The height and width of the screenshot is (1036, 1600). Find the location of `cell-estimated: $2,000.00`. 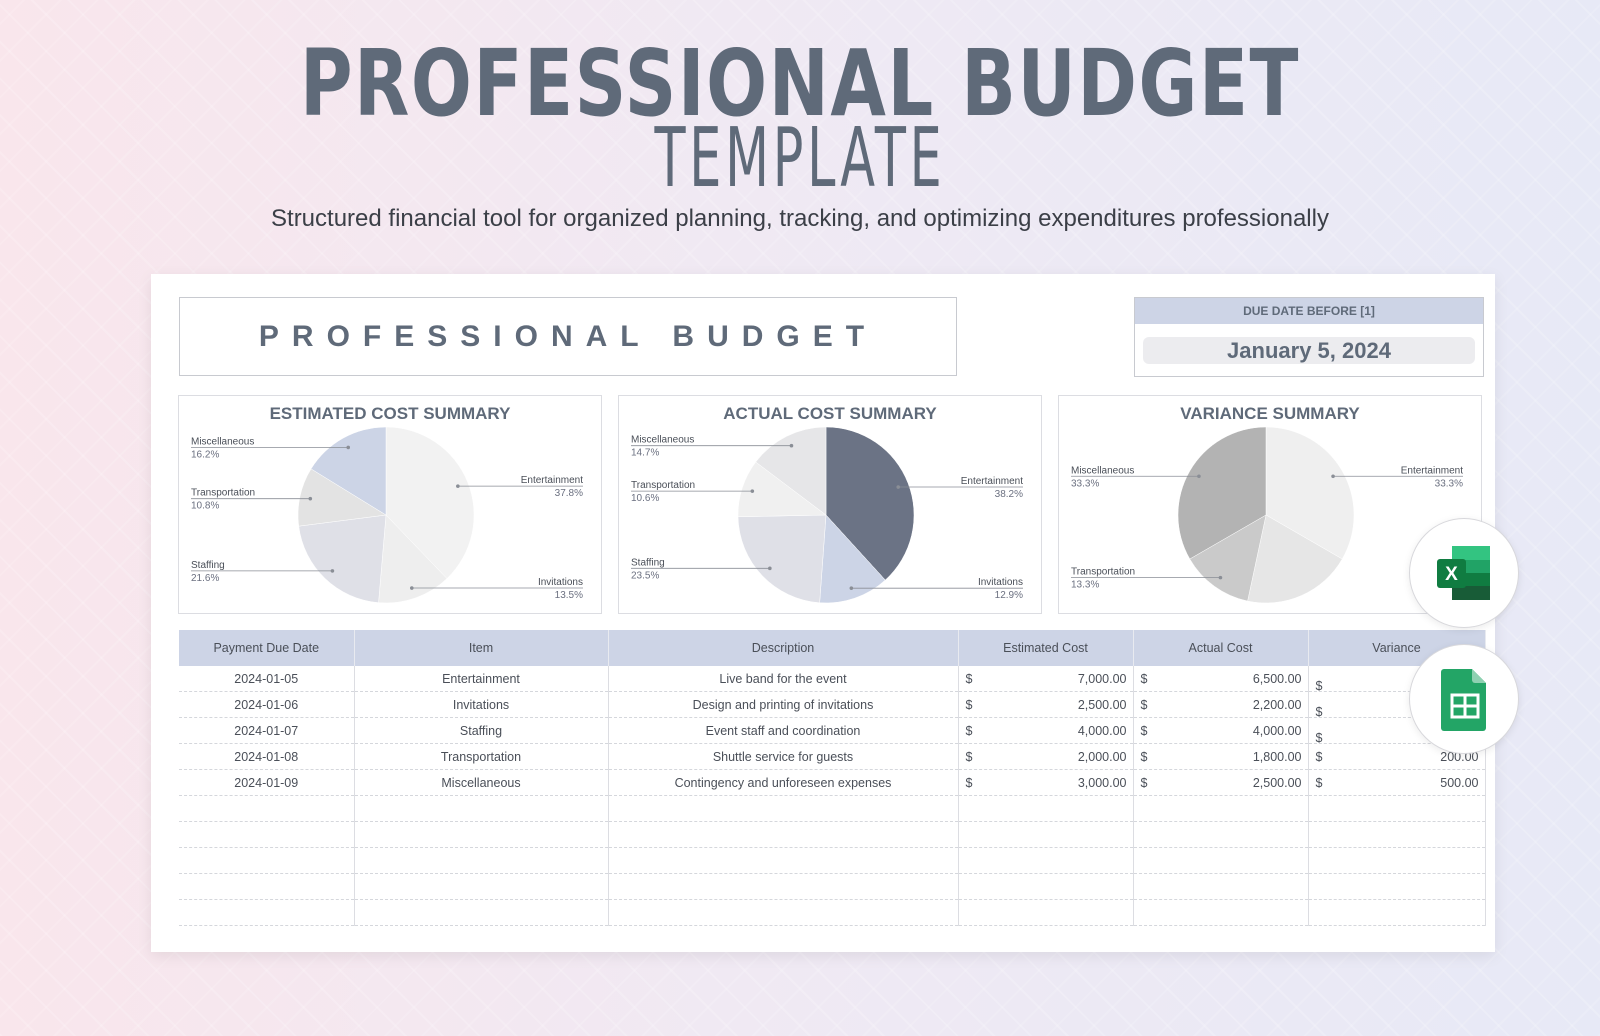

cell-estimated: $2,000.00 is located at coordinates (1046, 756).